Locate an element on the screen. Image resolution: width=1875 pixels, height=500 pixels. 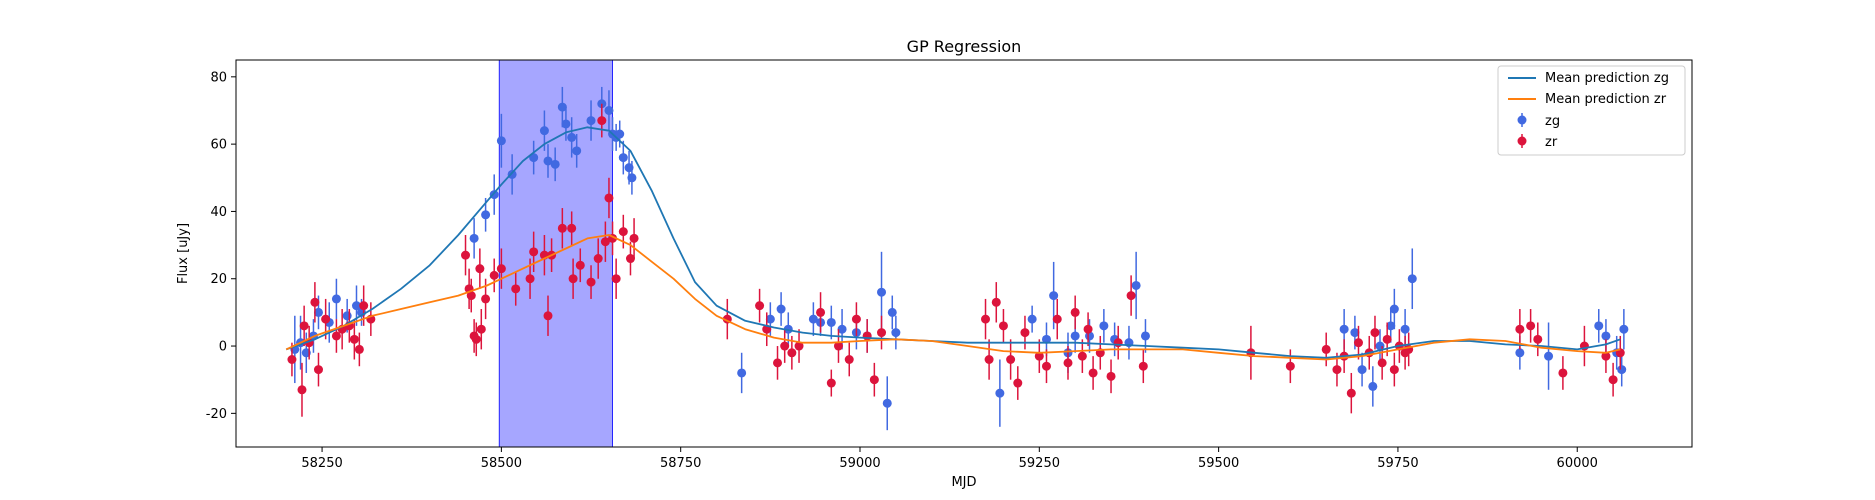
x-tick-label: 59500 is located at coordinates (1218, 463).